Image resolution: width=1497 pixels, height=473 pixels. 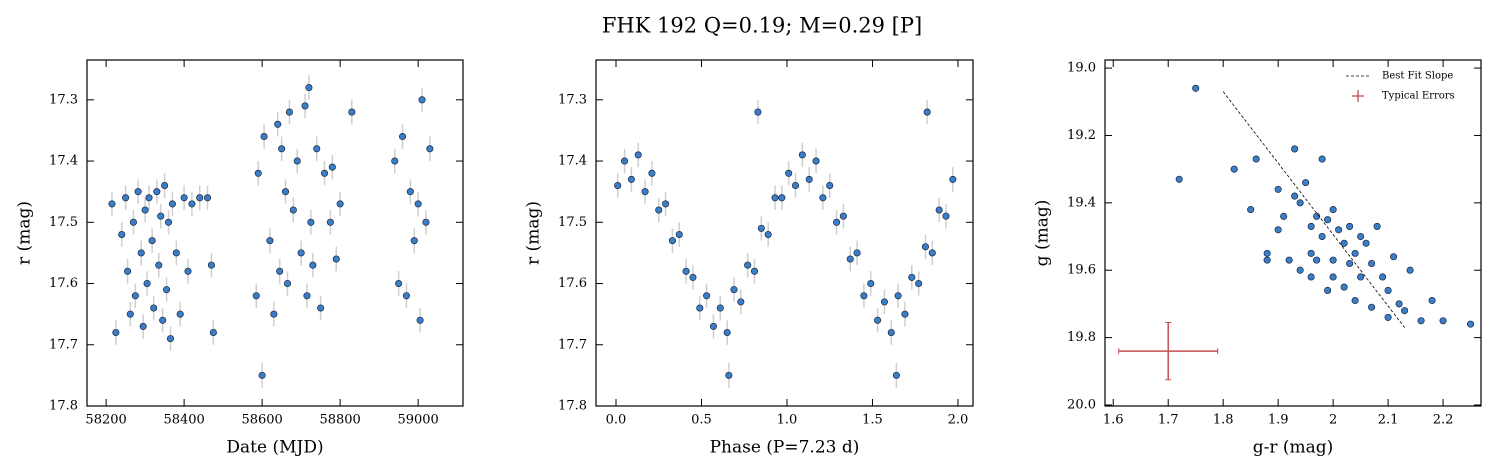 What do you see at coordinates (63, 344) in the screenshot?
I see `y-tick-label: 17.7` at bounding box center [63, 344].